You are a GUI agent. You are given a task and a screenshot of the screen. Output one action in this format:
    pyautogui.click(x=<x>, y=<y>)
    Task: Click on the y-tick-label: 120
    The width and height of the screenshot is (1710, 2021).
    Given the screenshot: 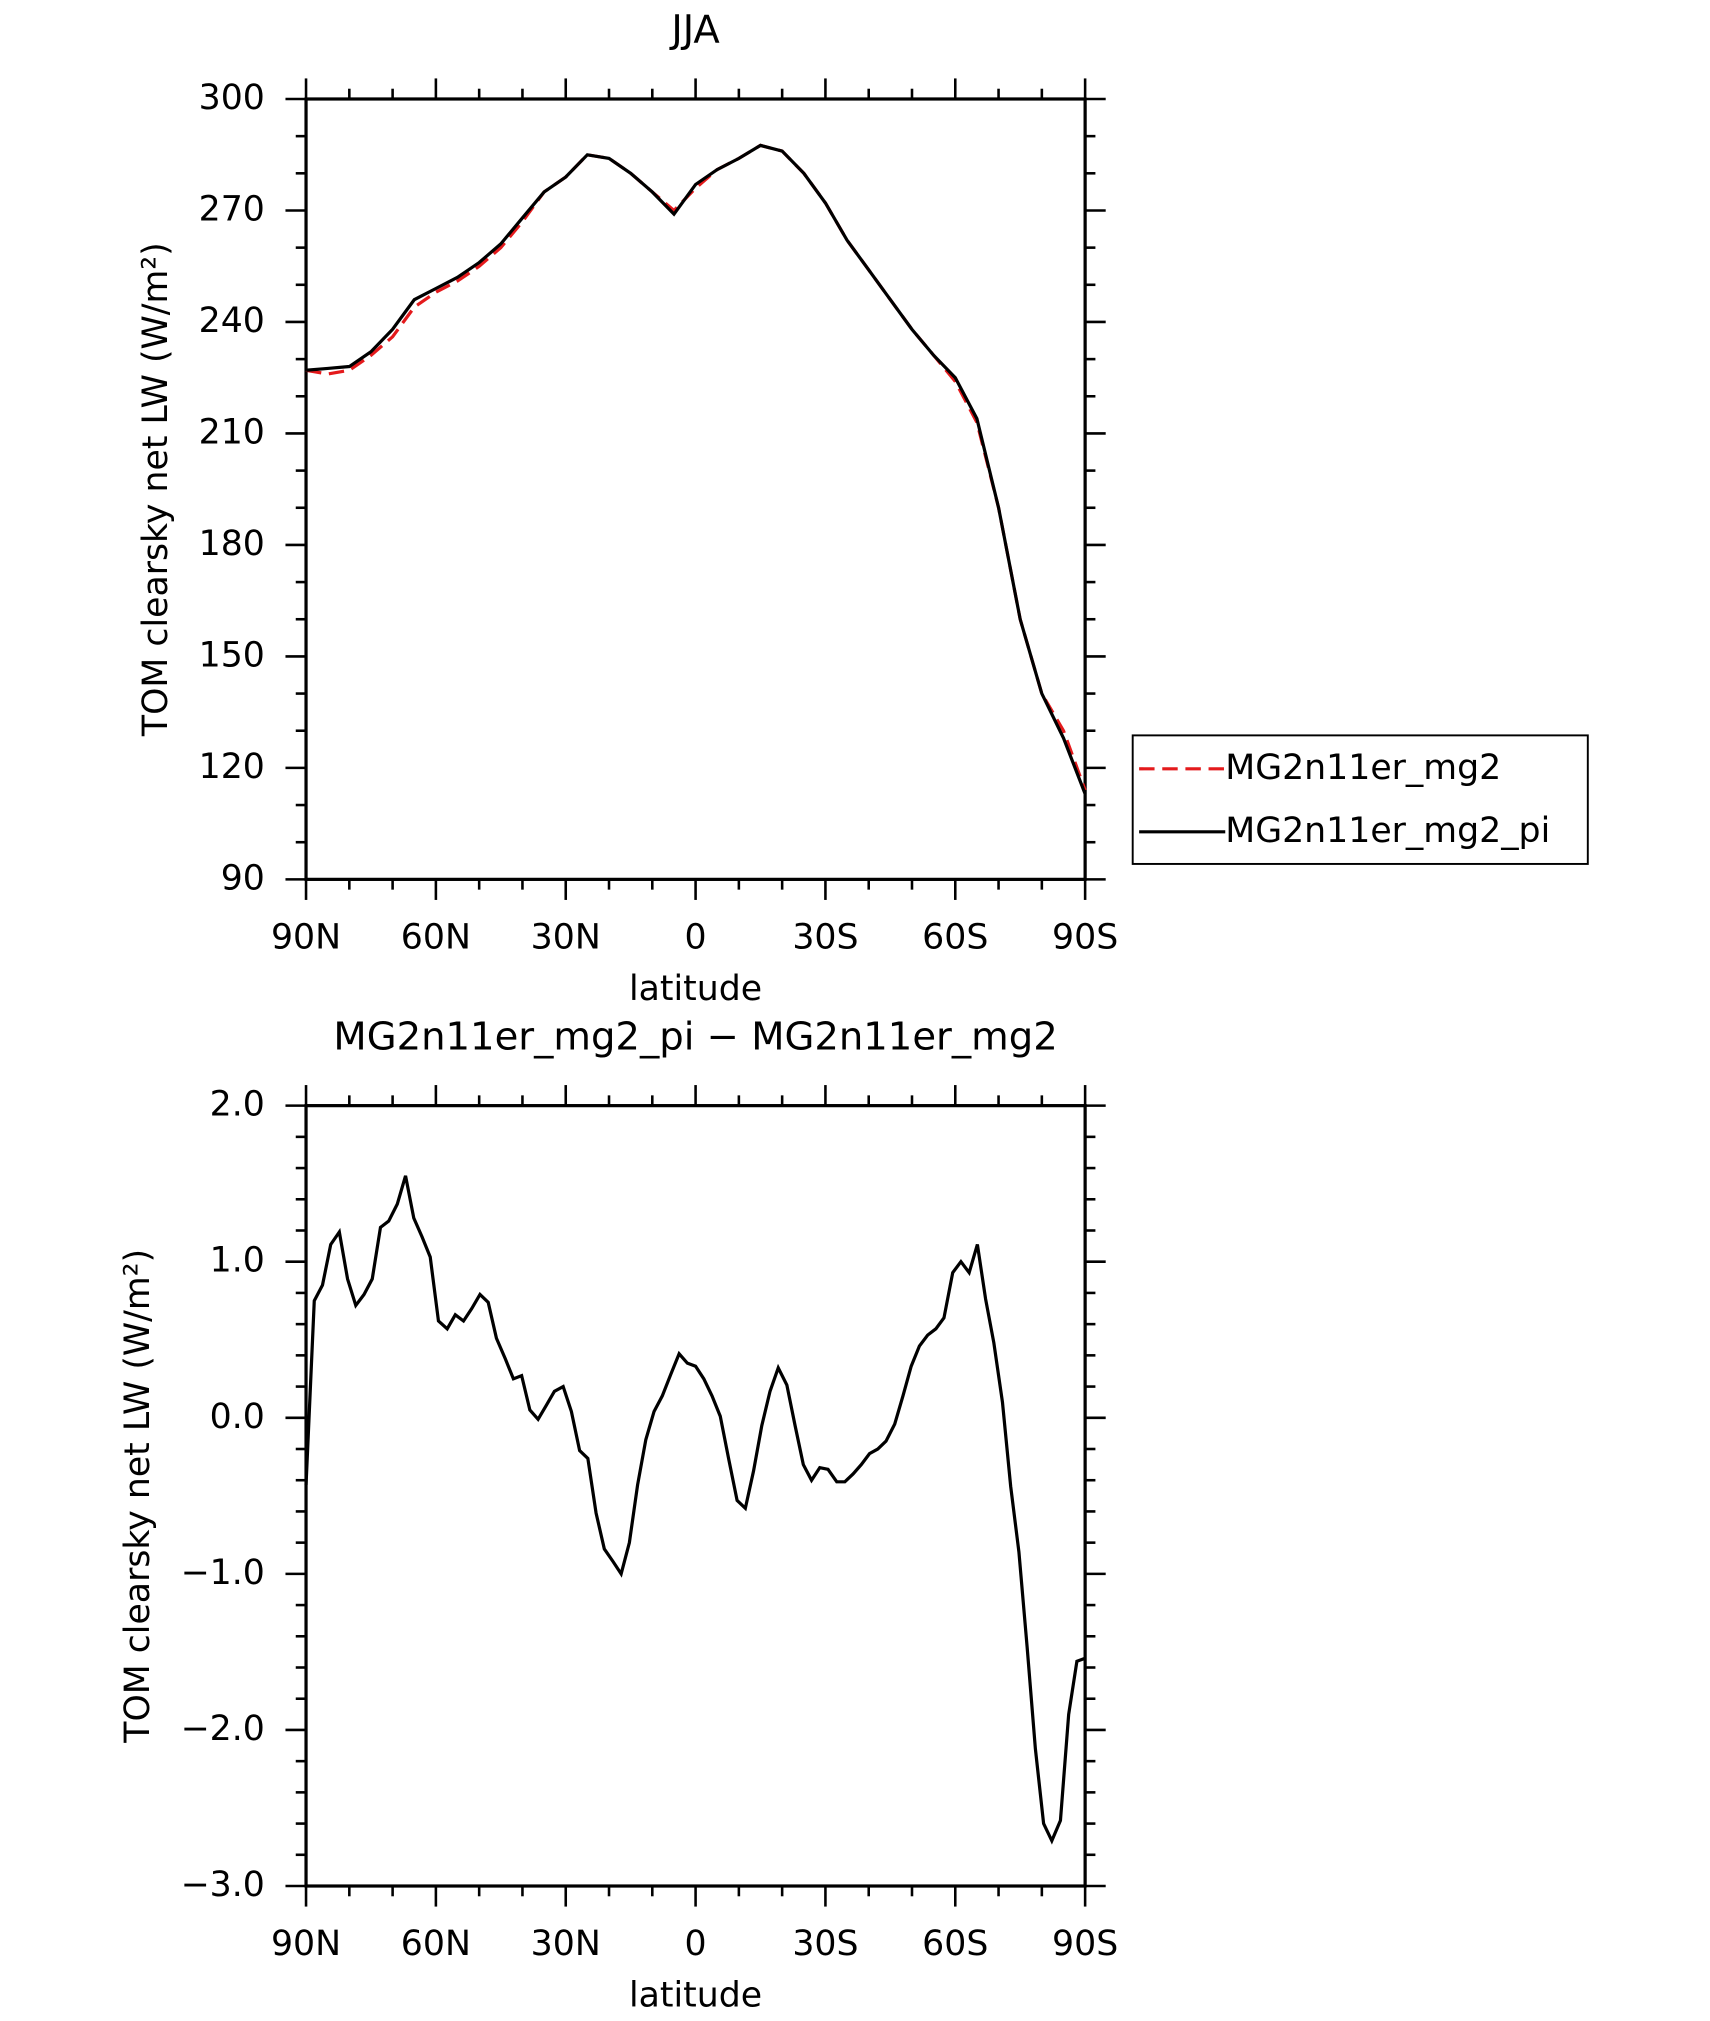 What is the action you would take?
    pyautogui.click(x=232, y=767)
    